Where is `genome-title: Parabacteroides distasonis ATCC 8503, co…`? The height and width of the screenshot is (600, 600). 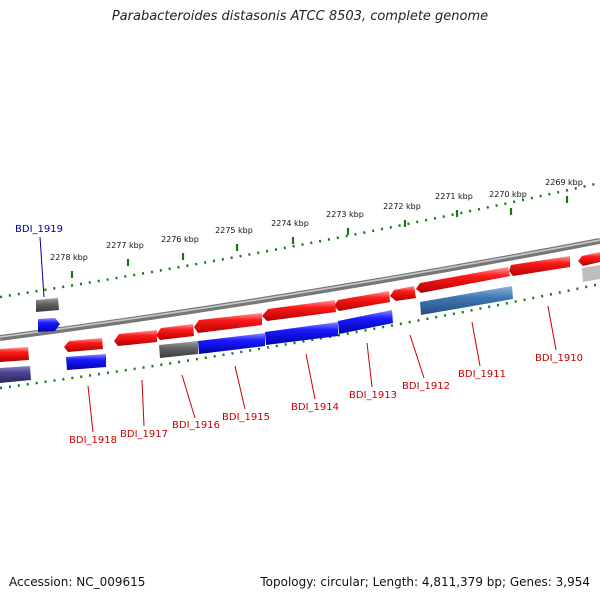 genome-title: Parabacteroides distasonis ATCC 8503, co… is located at coordinates (300, 16).